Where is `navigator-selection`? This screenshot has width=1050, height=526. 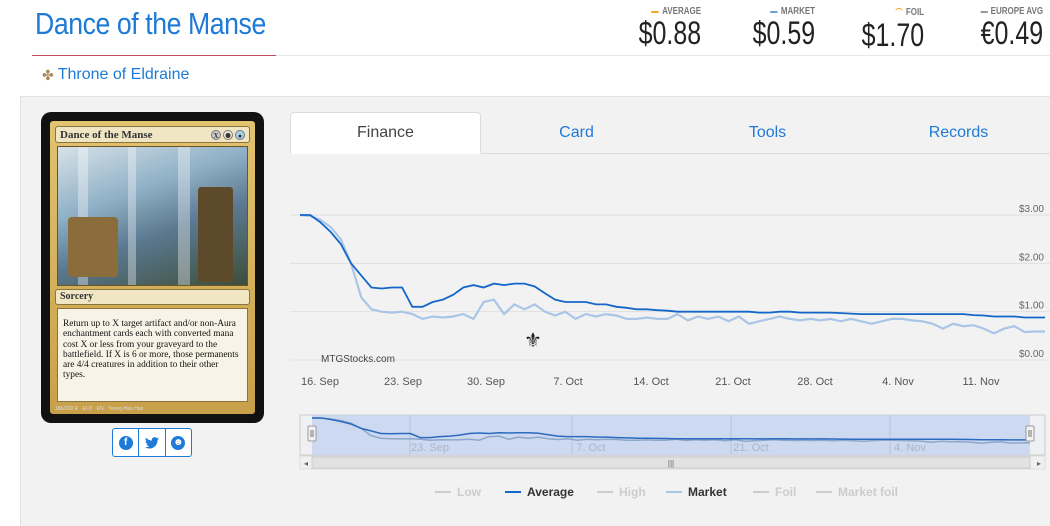
navigator-selection is located at coordinates (671, 435).